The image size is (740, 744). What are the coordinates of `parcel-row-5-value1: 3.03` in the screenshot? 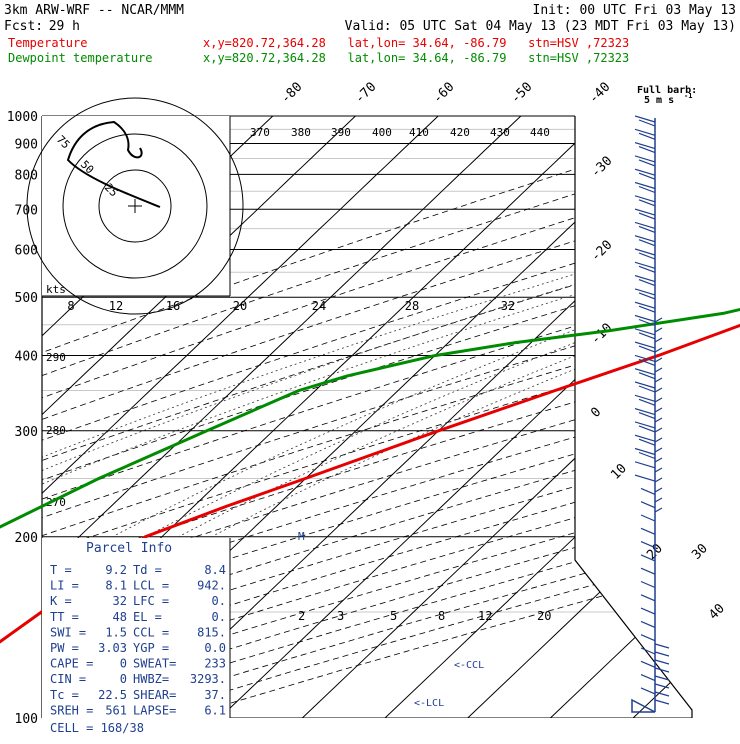 It's located at (112, 648).